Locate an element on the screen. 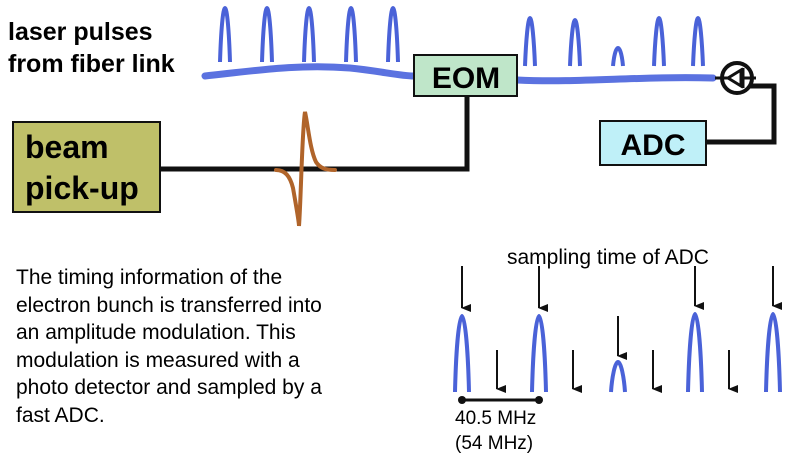 This screenshot has height=459, width=789. modulated-laser-pulses is located at coordinates (614, 41).